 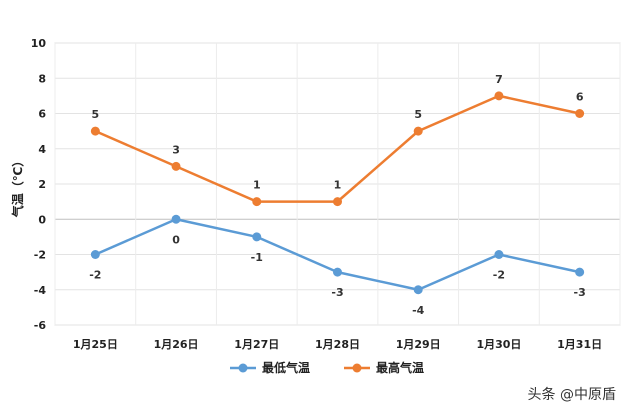 I want to click on legend-item: 最低气温, so click(x=270, y=367).